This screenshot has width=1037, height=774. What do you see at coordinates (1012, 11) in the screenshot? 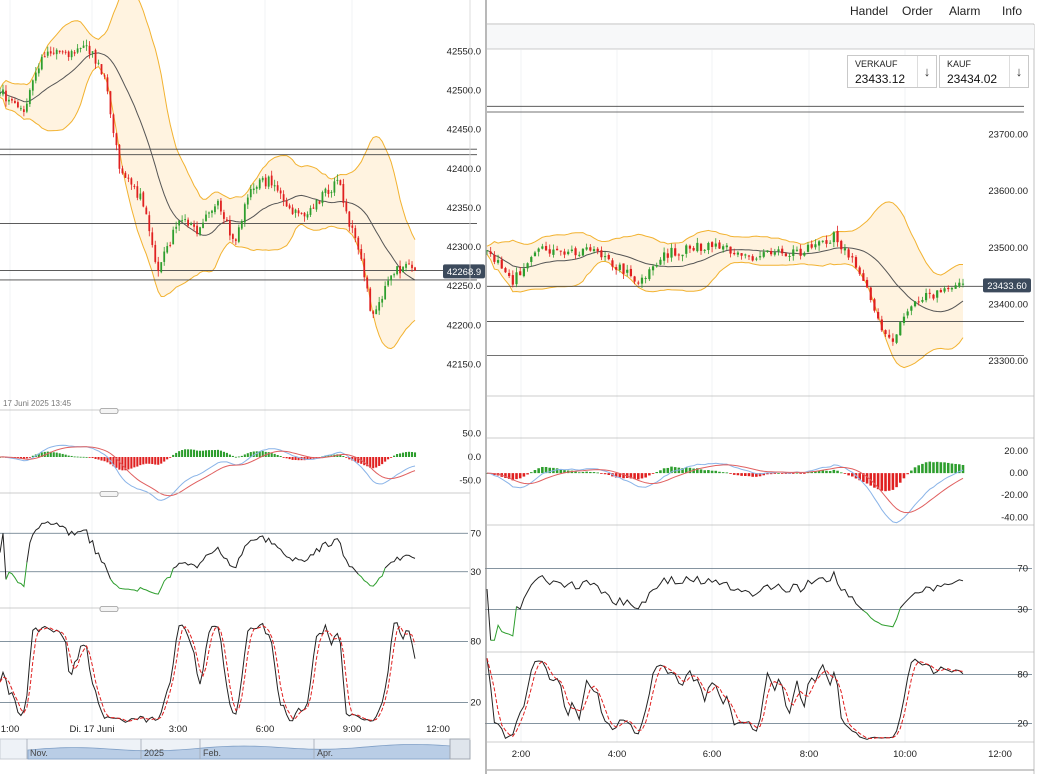
I see `menu-info: Info` at bounding box center [1012, 11].